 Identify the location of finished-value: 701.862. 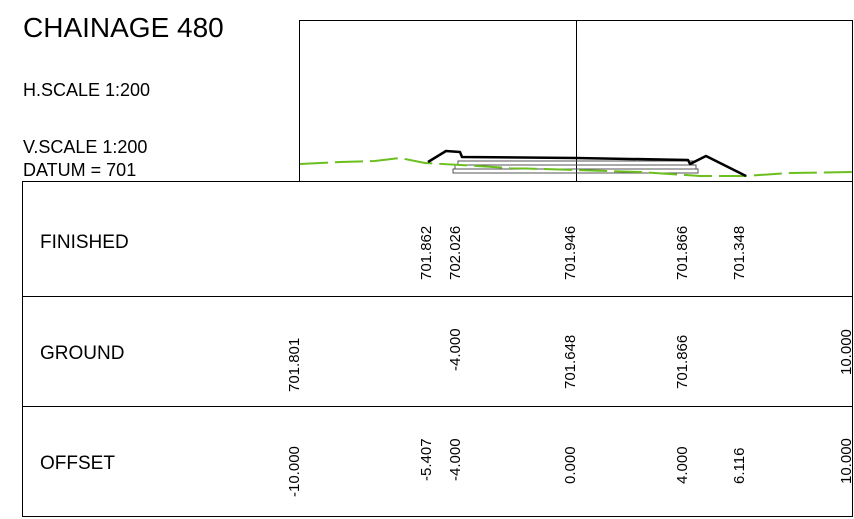
(426, 253).